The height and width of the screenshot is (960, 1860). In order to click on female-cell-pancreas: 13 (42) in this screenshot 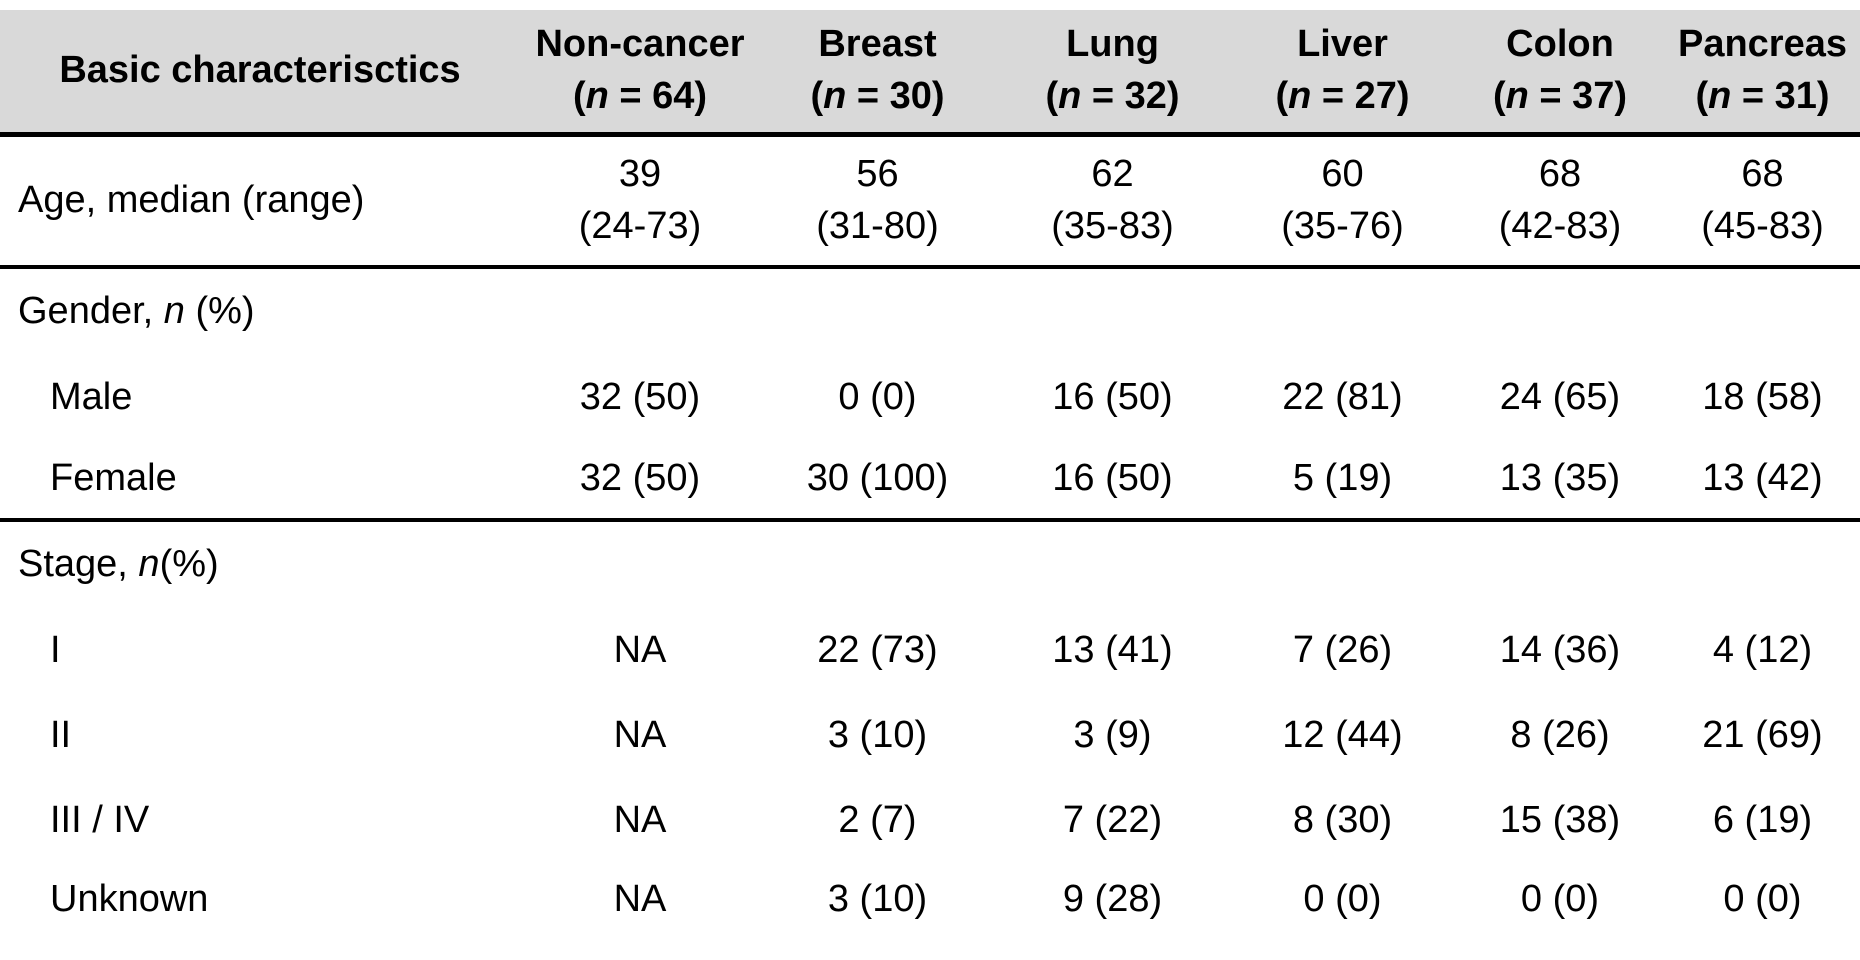, I will do `click(1762, 478)`.